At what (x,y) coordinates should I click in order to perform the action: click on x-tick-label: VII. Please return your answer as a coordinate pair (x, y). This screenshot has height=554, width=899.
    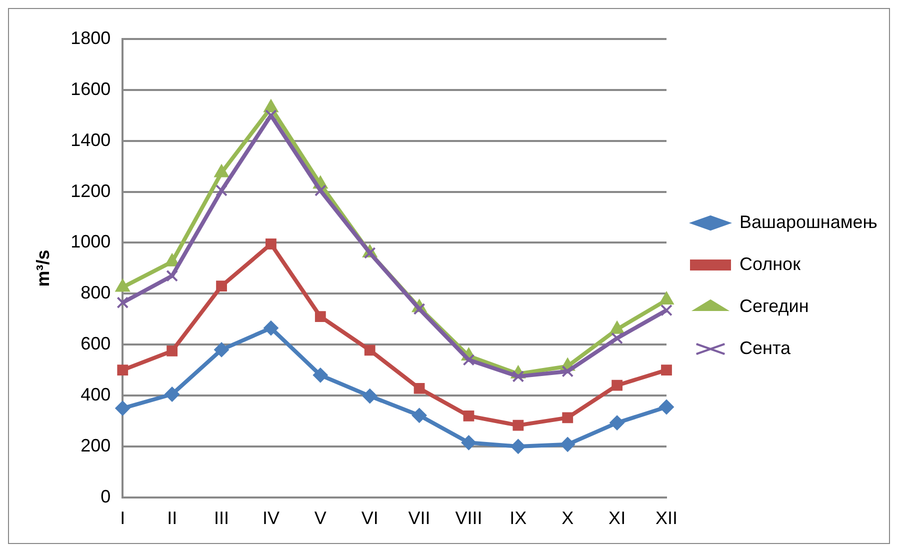
    Looking at the image, I should click on (419, 518).